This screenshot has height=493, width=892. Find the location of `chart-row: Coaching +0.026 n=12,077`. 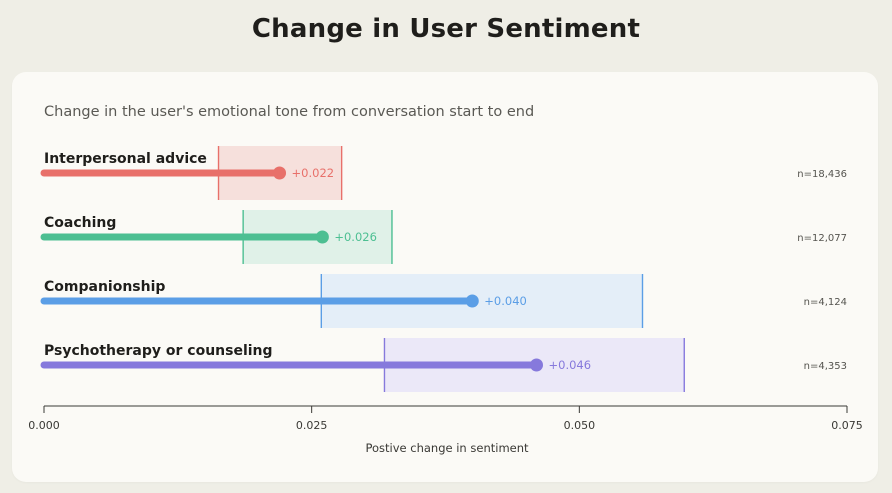

chart-row: Coaching +0.026 n=12,077 is located at coordinates (443, 237).